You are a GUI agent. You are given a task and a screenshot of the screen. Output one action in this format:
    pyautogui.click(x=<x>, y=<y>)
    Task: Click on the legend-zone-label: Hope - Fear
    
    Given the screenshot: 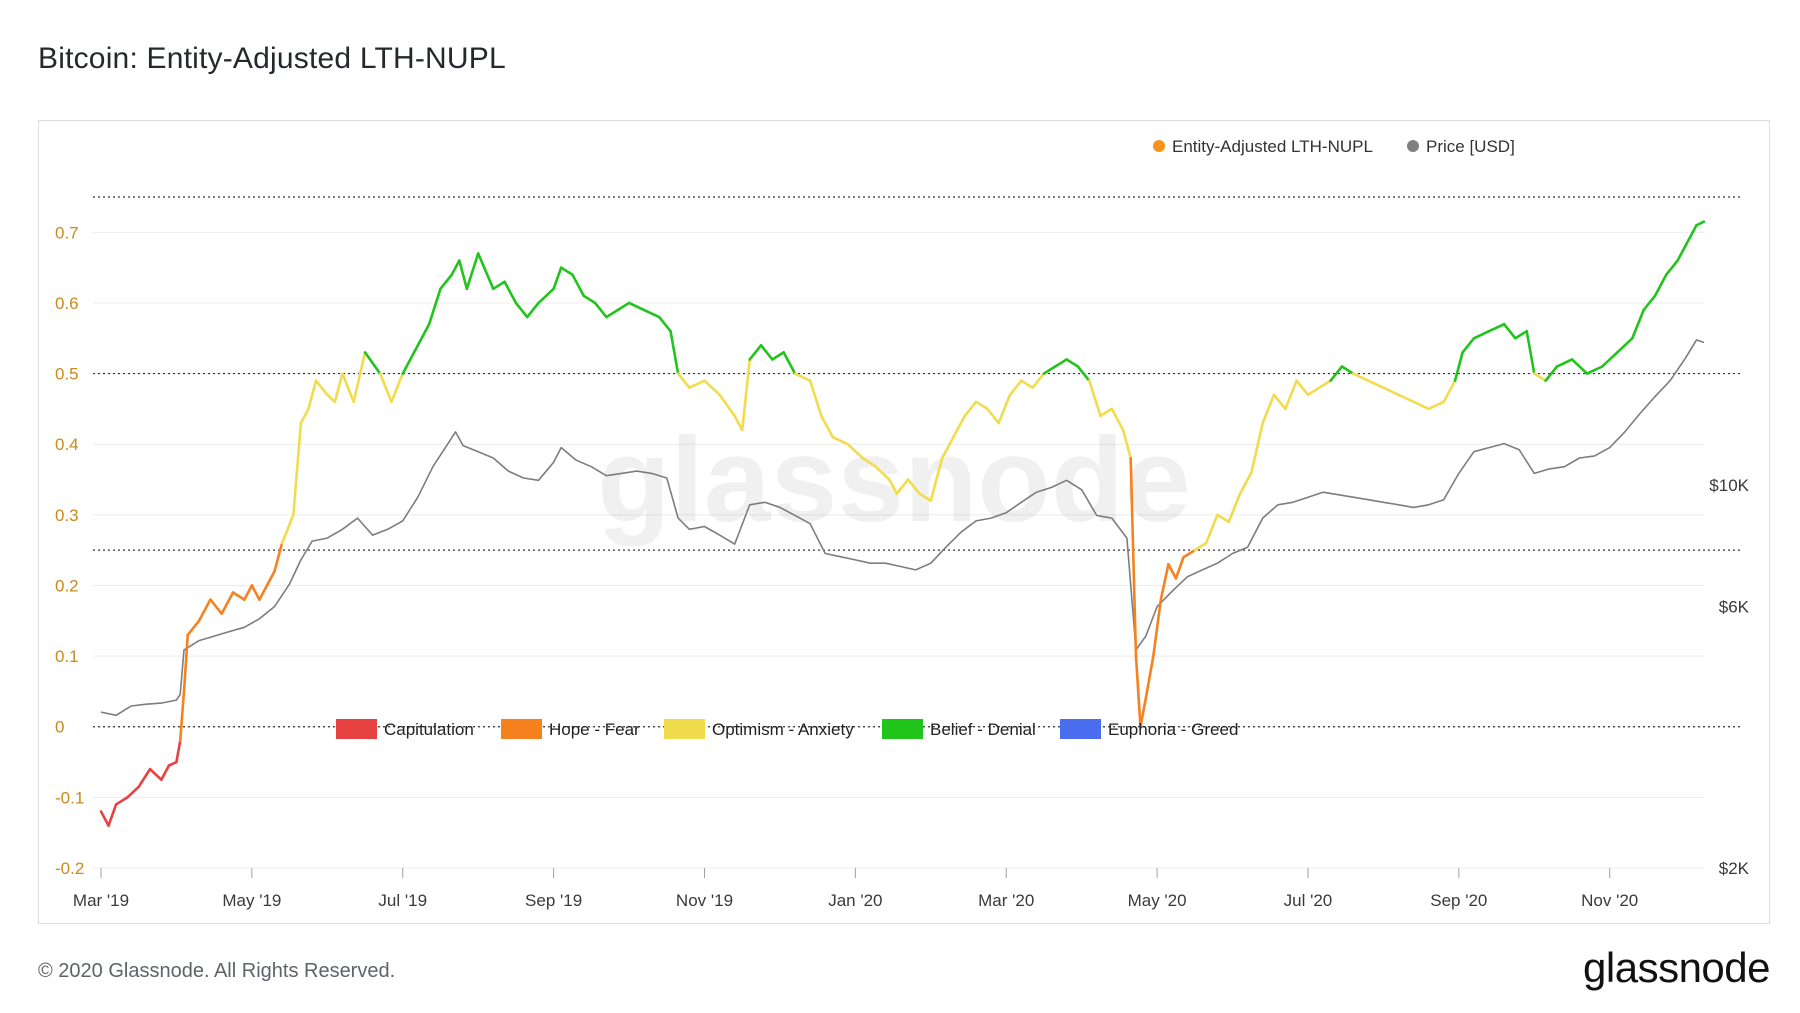 What is the action you would take?
    pyautogui.click(x=594, y=729)
    